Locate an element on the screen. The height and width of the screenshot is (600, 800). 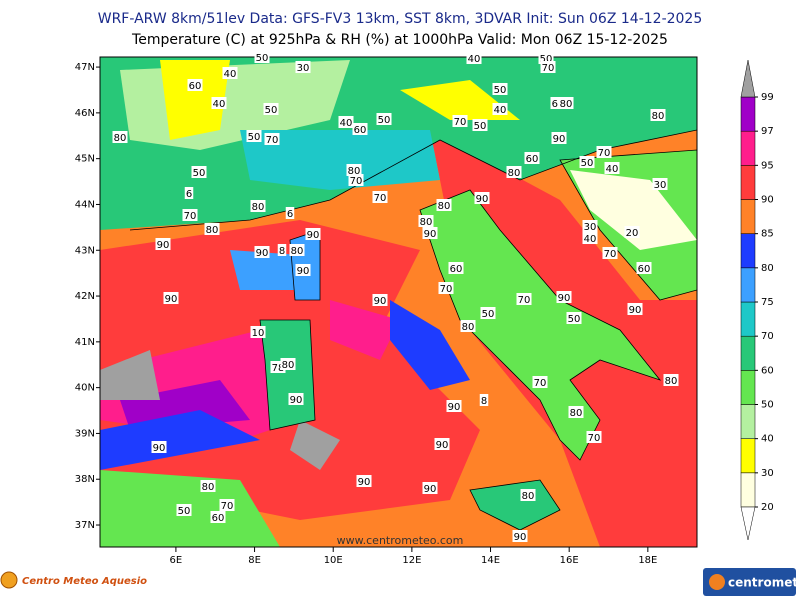
colorbar-label: 99 is located at coordinates (767, 97).